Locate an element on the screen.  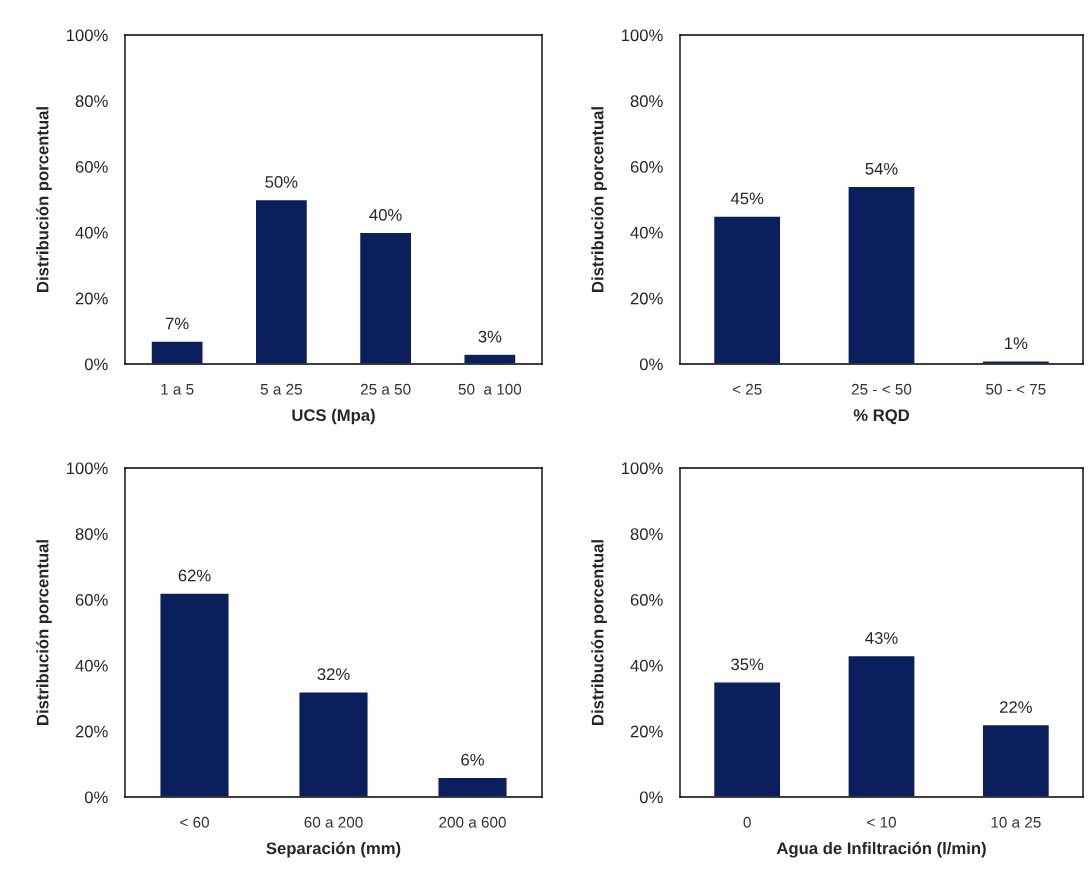
x-tick-label: 50 a 100 is located at coordinates (490, 389).